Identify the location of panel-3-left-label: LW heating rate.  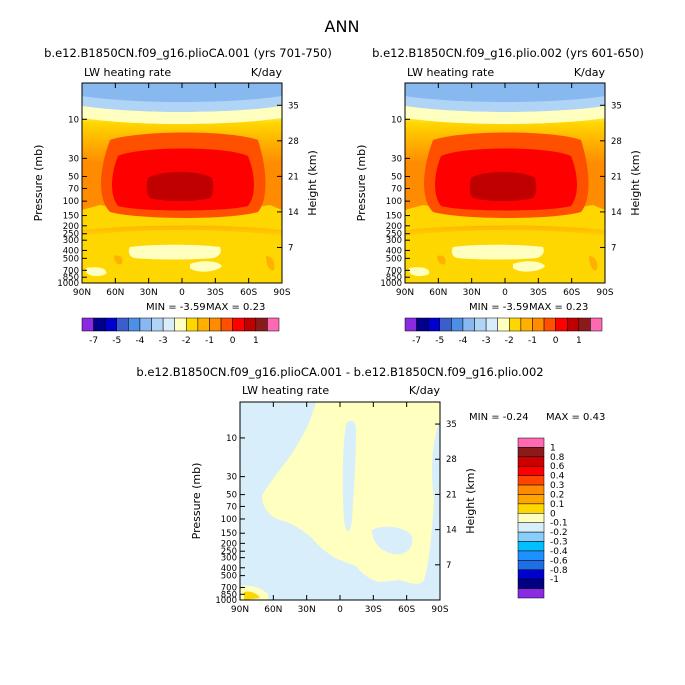
(285, 390).